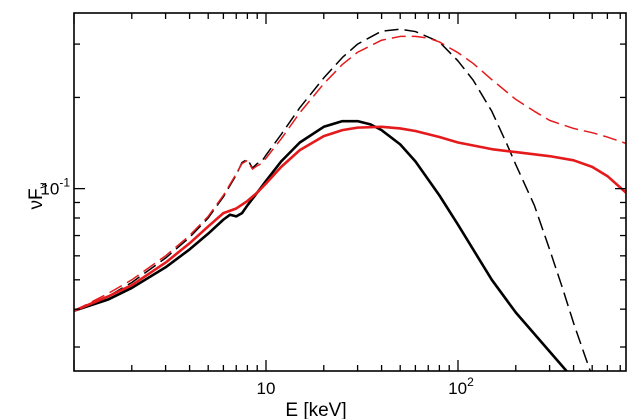 Image resolution: width=638 pixels, height=419 pixels. I want to click on y-axis-label-main: νF, so click(36, 198).